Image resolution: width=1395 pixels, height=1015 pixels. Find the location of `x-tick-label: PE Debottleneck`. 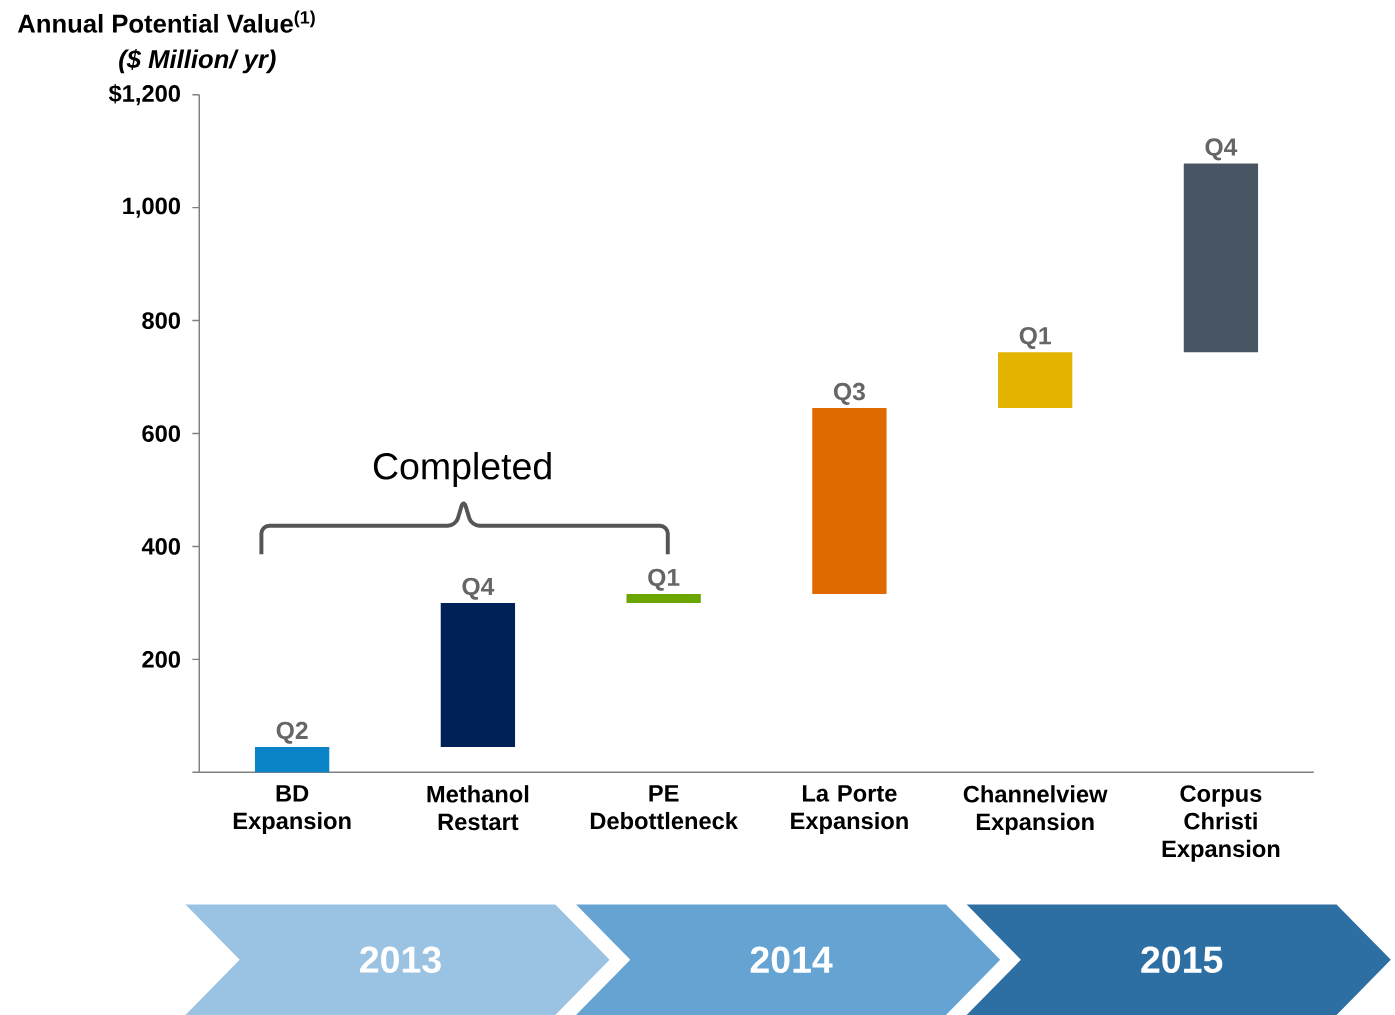

x-tick-label: PE Debottleneck is located at coordinates (664, 807).